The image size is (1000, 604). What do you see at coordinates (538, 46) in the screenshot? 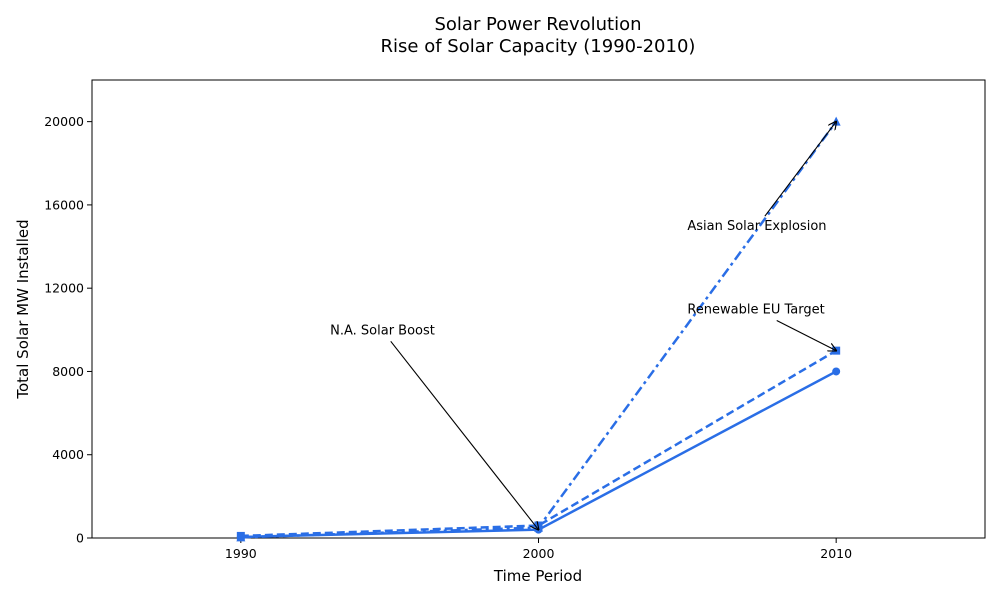
I see `chart-title-line2: Rise of Solar Capacity (1990-2010)` at bounding box center [538, 46].